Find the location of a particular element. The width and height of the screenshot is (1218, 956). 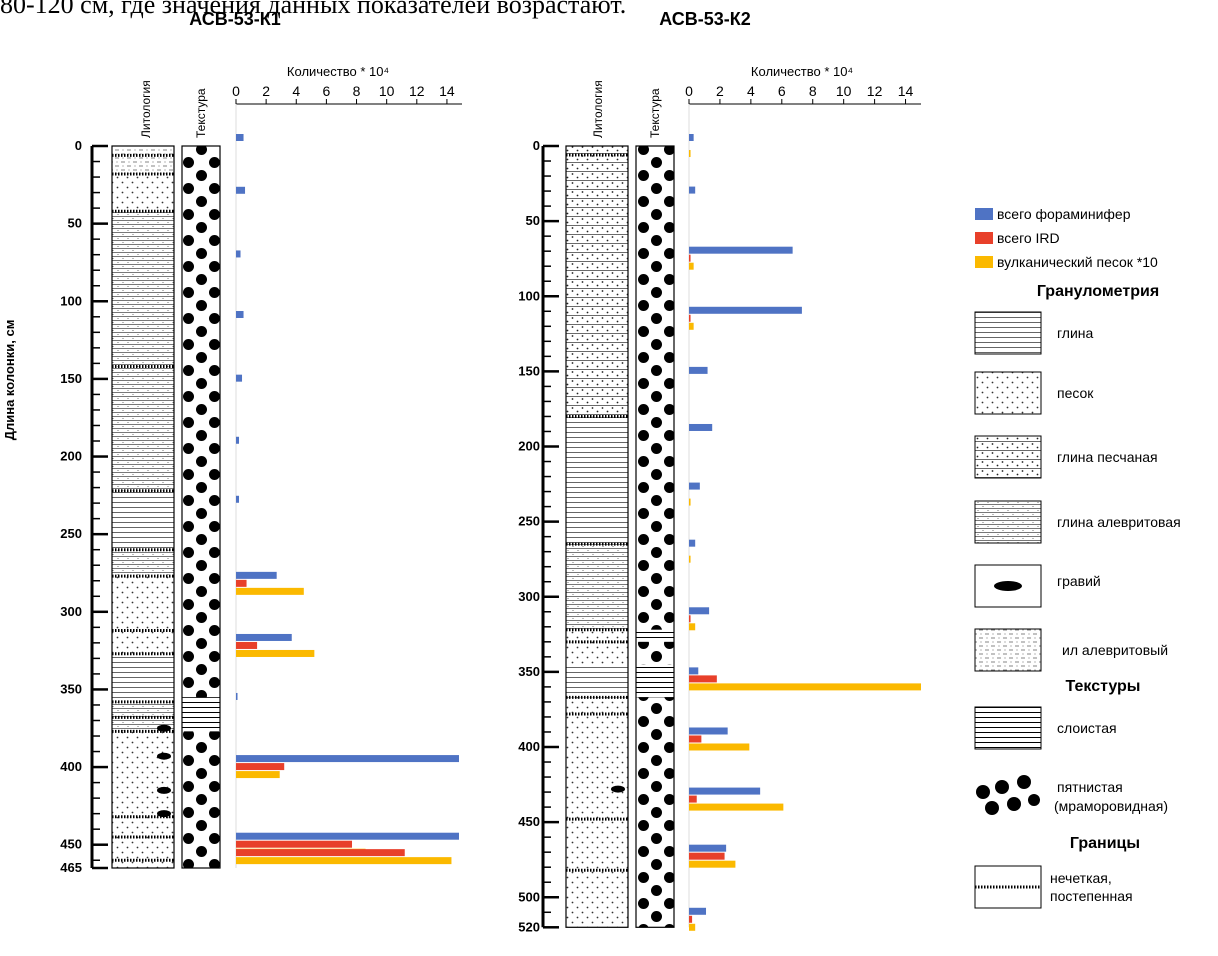

lithology-layer-silty-mud is located at coordinates (143, 160).